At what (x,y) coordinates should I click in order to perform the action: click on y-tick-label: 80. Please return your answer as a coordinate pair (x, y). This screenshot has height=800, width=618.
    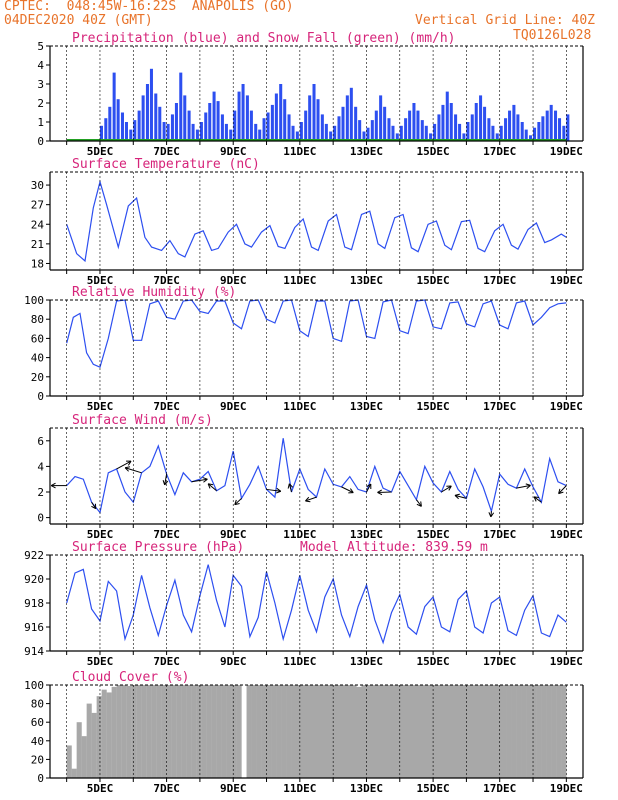
    Looking at the image, I should click on (37, 704).